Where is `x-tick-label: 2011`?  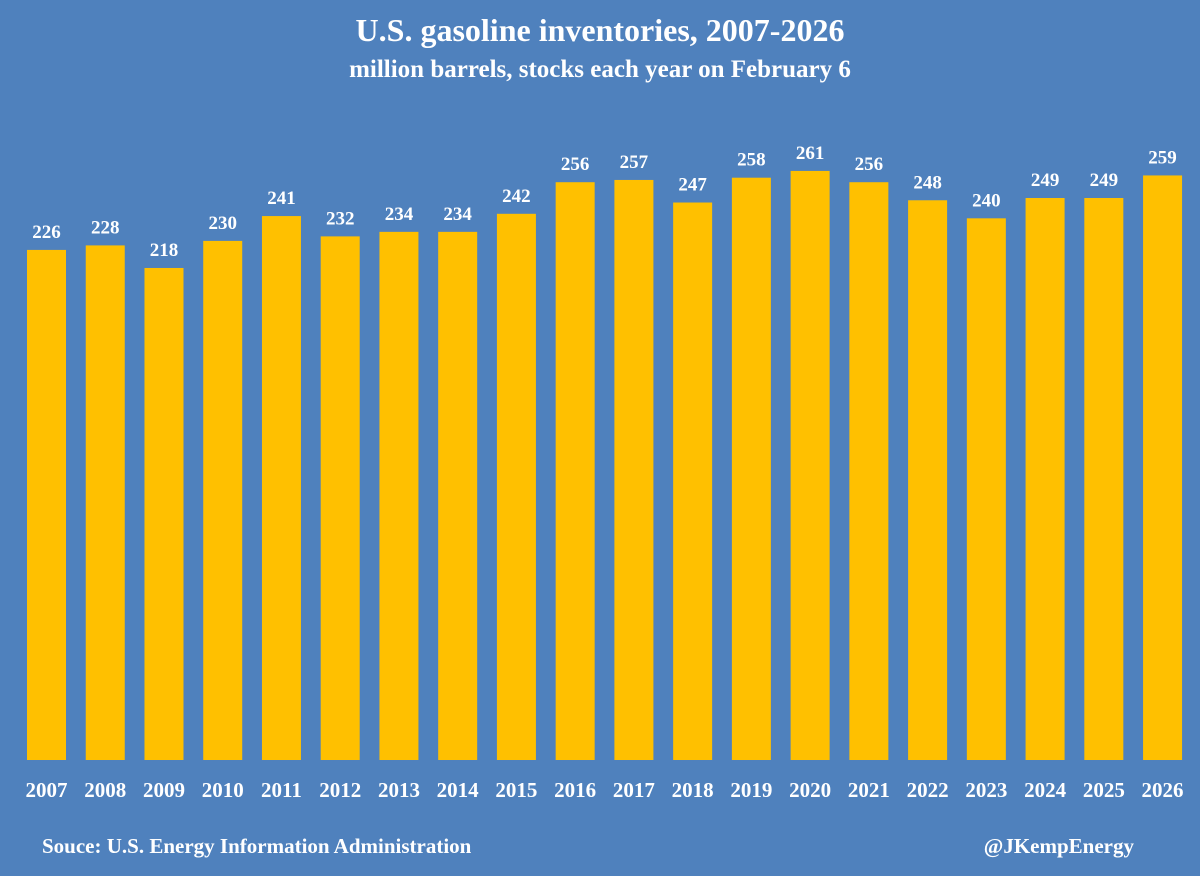
x-tick-label: 2011 is located at coordinates (281, 790).